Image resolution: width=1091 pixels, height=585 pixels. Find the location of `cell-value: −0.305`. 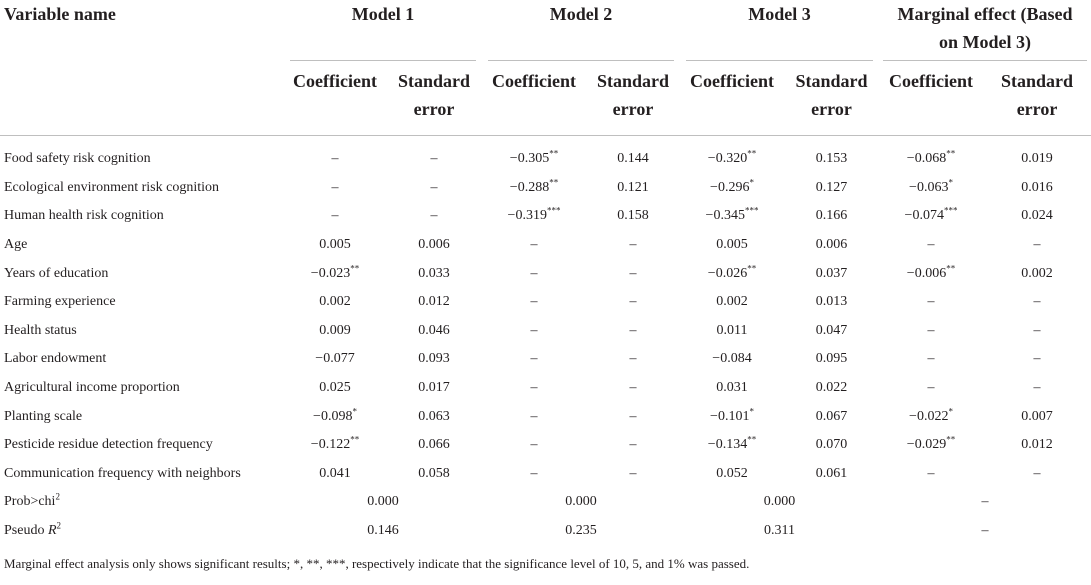

cell-value: −0.305 is located at coordinates (529, 159).